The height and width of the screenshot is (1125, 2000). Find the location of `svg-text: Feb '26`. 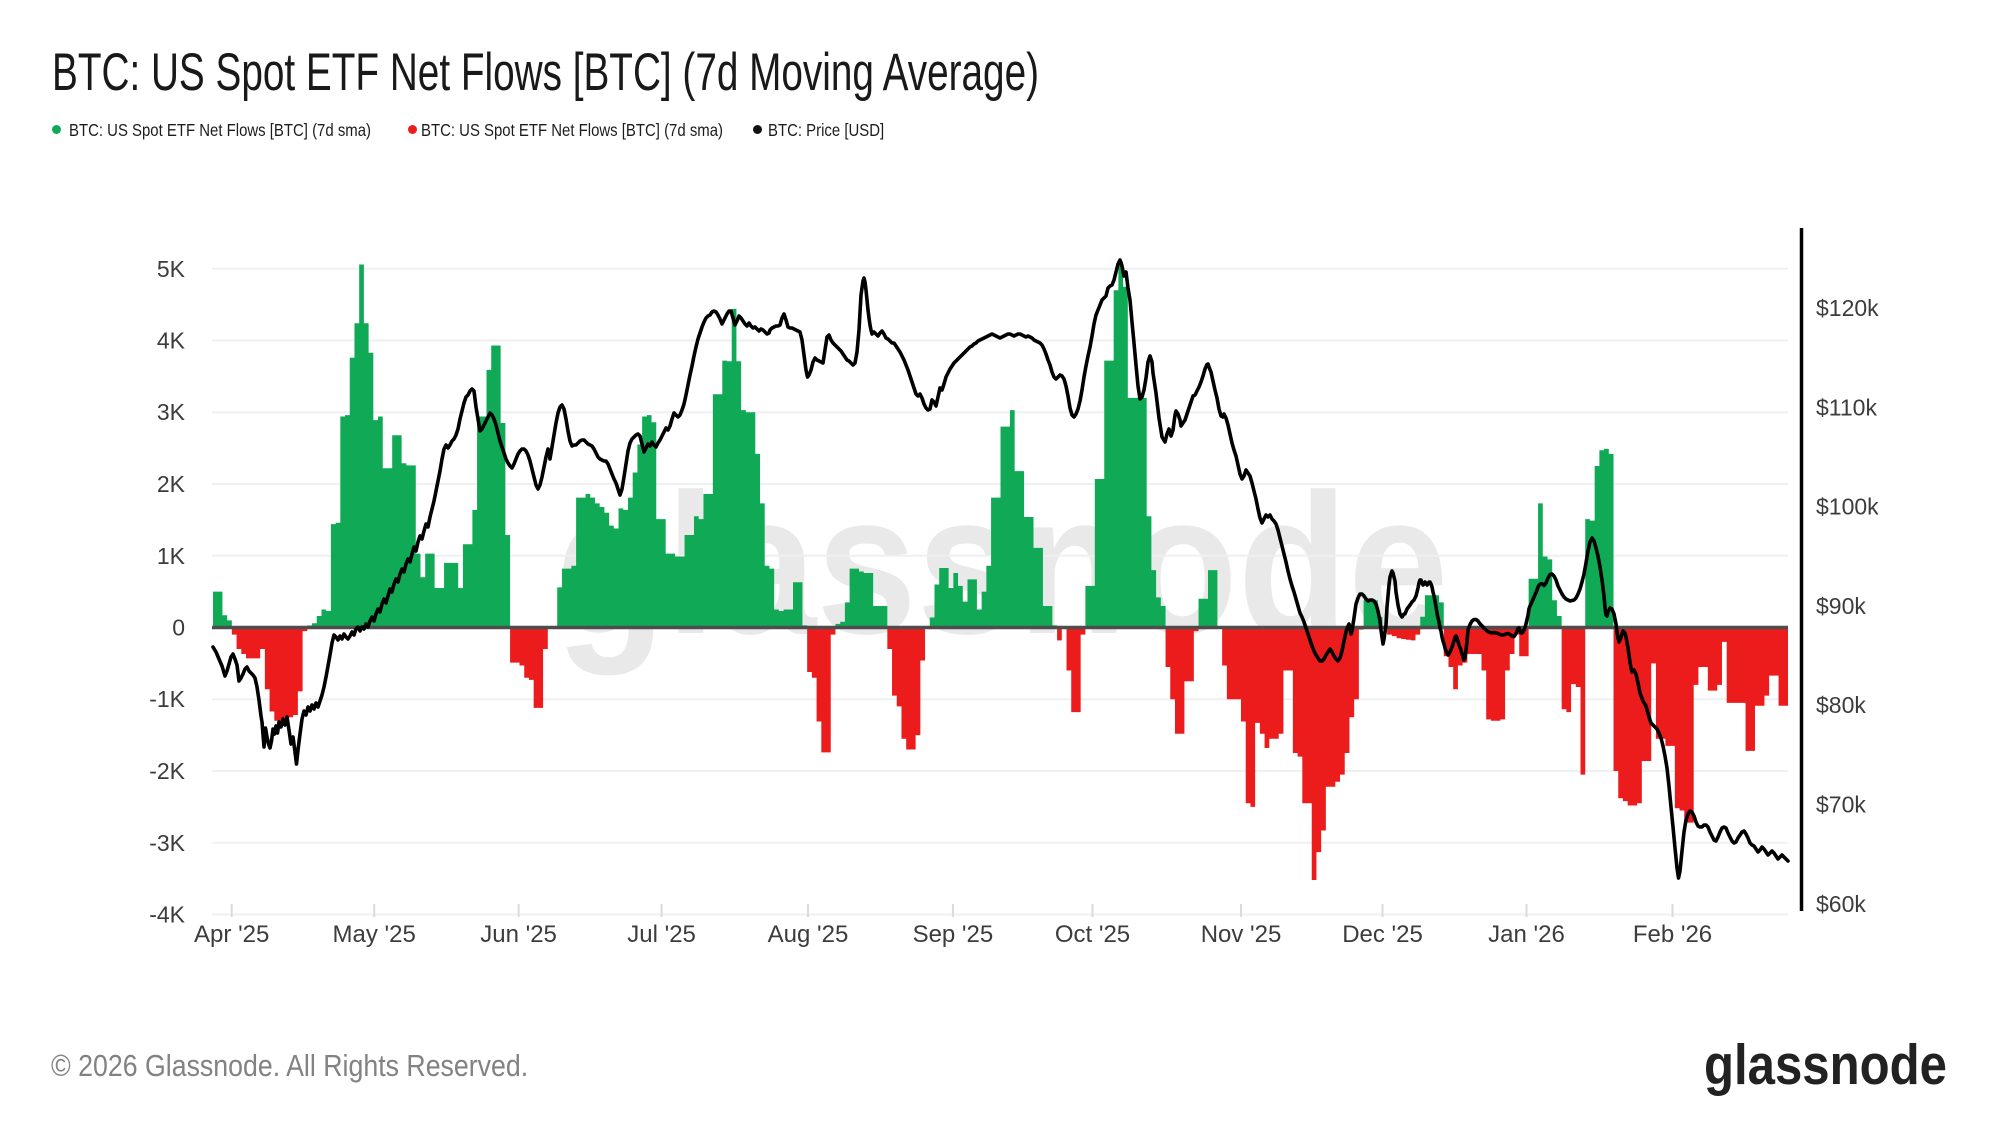

svg-text: Feb '26 is located at coordinates (1672, 934).